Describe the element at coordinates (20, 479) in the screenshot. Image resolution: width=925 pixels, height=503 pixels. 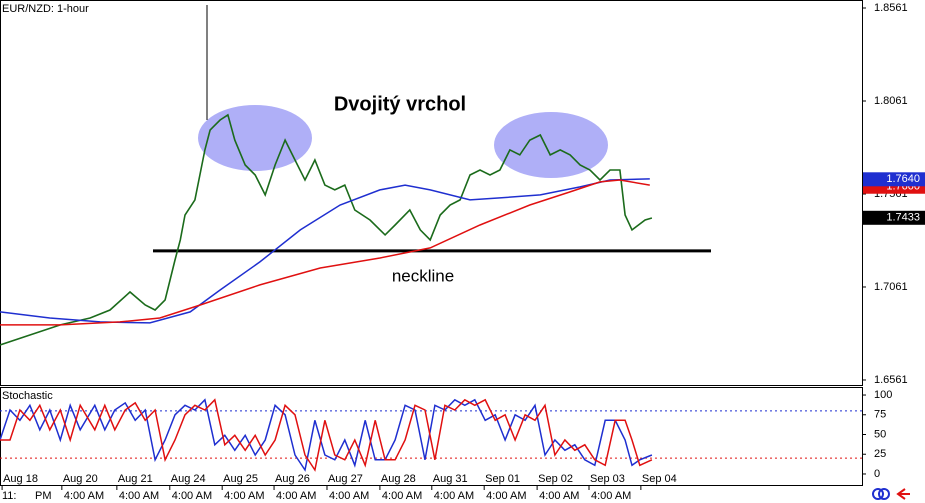
I see `x-tick-label: Aug 18` at that location.